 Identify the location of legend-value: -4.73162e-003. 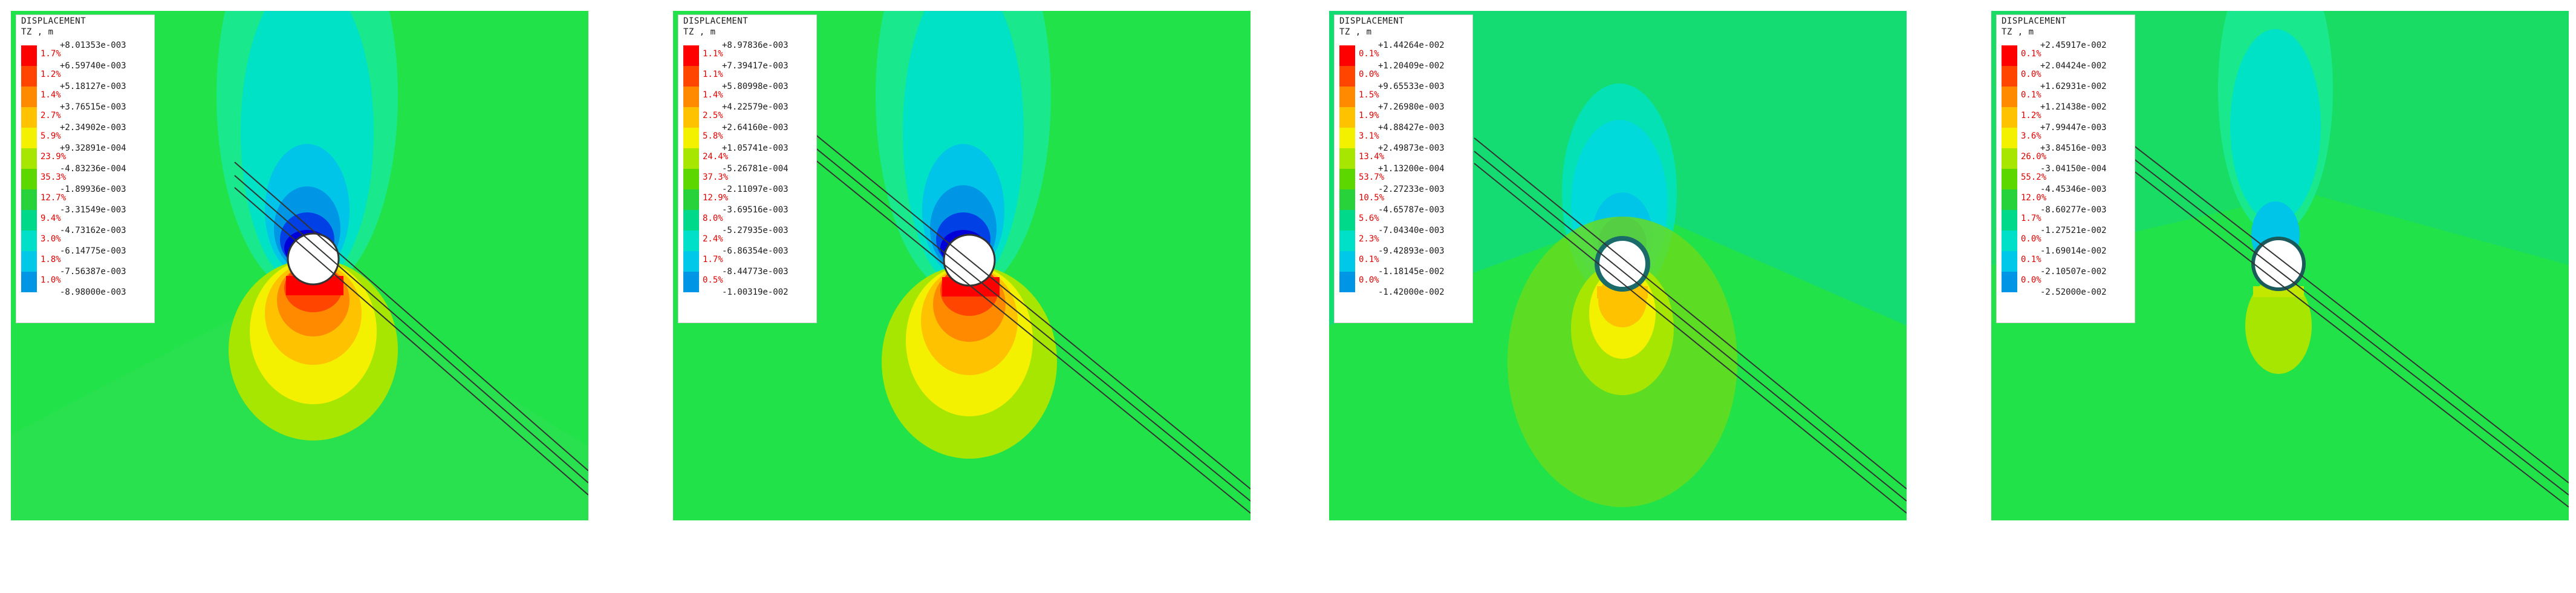
(93, 231).